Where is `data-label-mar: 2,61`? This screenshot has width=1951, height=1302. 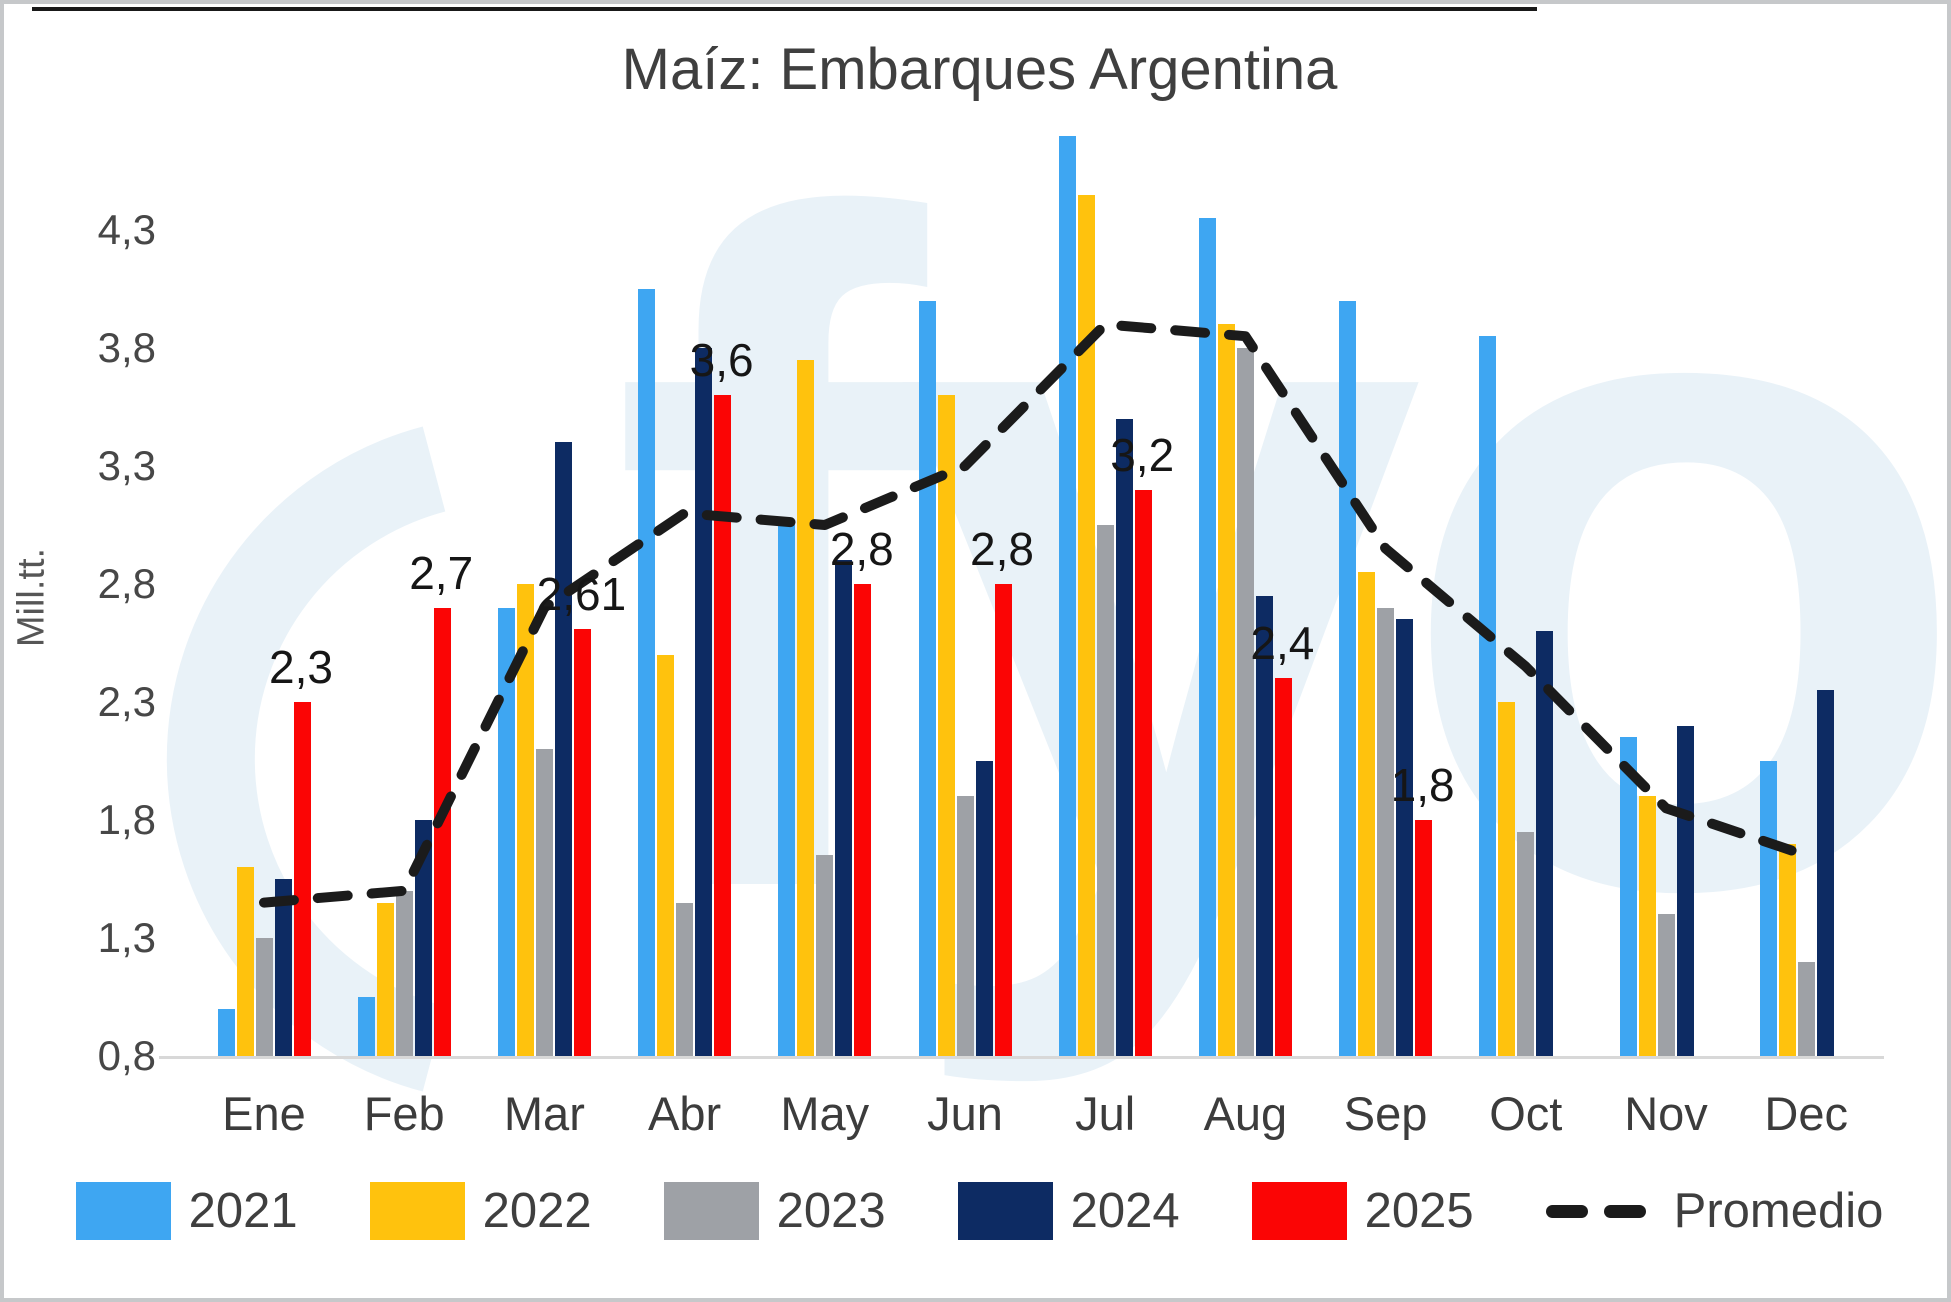
data-label-mar: 2,61 is located at coordinates (581, 593).